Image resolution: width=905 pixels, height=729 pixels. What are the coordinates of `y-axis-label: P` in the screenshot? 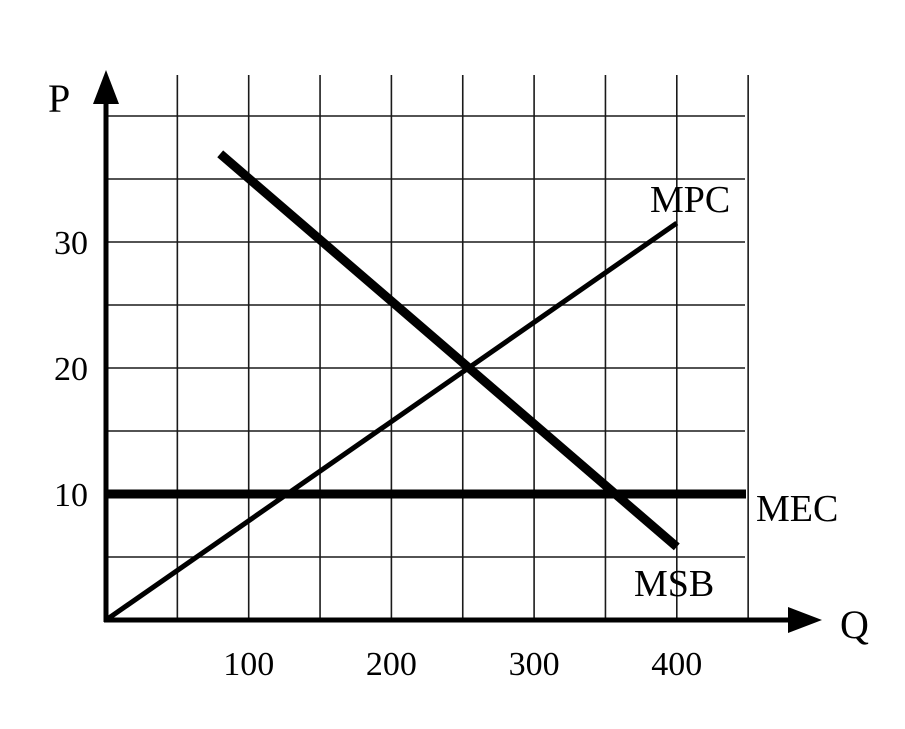 It's located at (59, 98).